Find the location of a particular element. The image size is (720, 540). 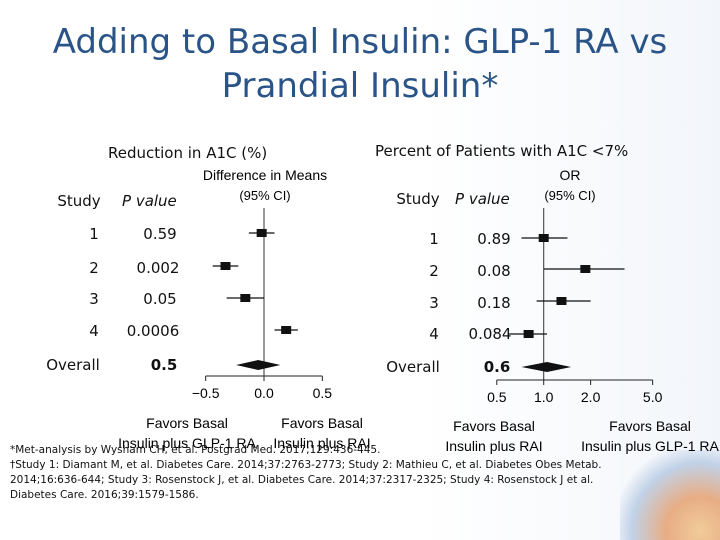

x-tick-label: 2.0 is located at coordinates (591, 397).